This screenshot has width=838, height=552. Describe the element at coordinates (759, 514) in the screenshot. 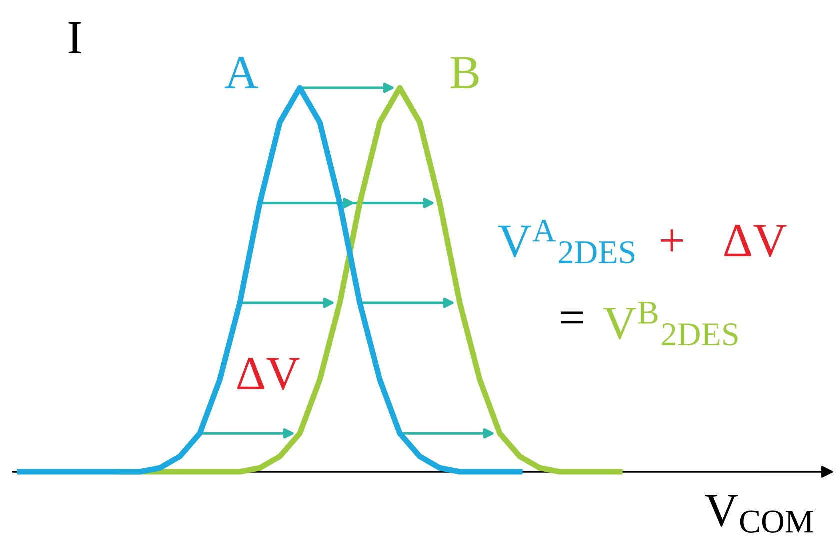

I see `x-axis-title: V$_{COM}$` at that location.